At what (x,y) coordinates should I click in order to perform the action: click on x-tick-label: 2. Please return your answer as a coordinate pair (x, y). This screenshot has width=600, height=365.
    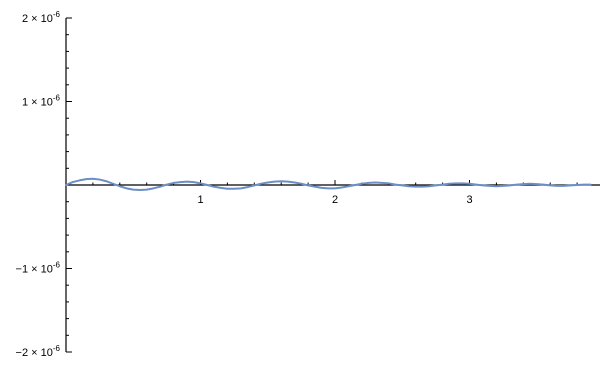
    Looking at the image, I should click on (335, 200).